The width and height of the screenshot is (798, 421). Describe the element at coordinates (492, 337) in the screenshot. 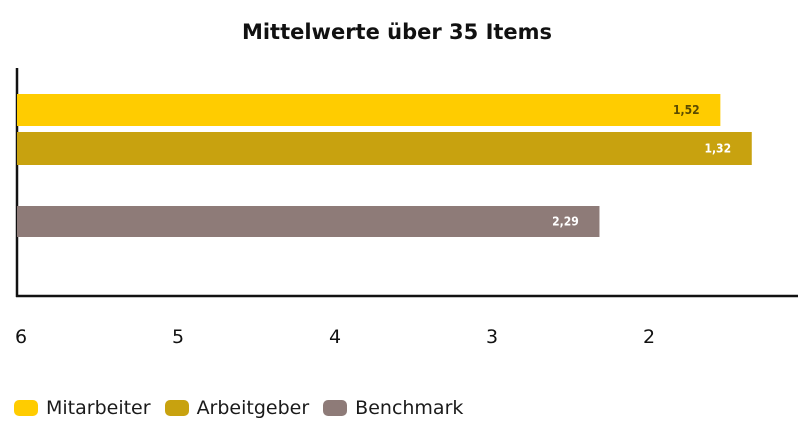

I see `x-tick-label: 3` at that location.